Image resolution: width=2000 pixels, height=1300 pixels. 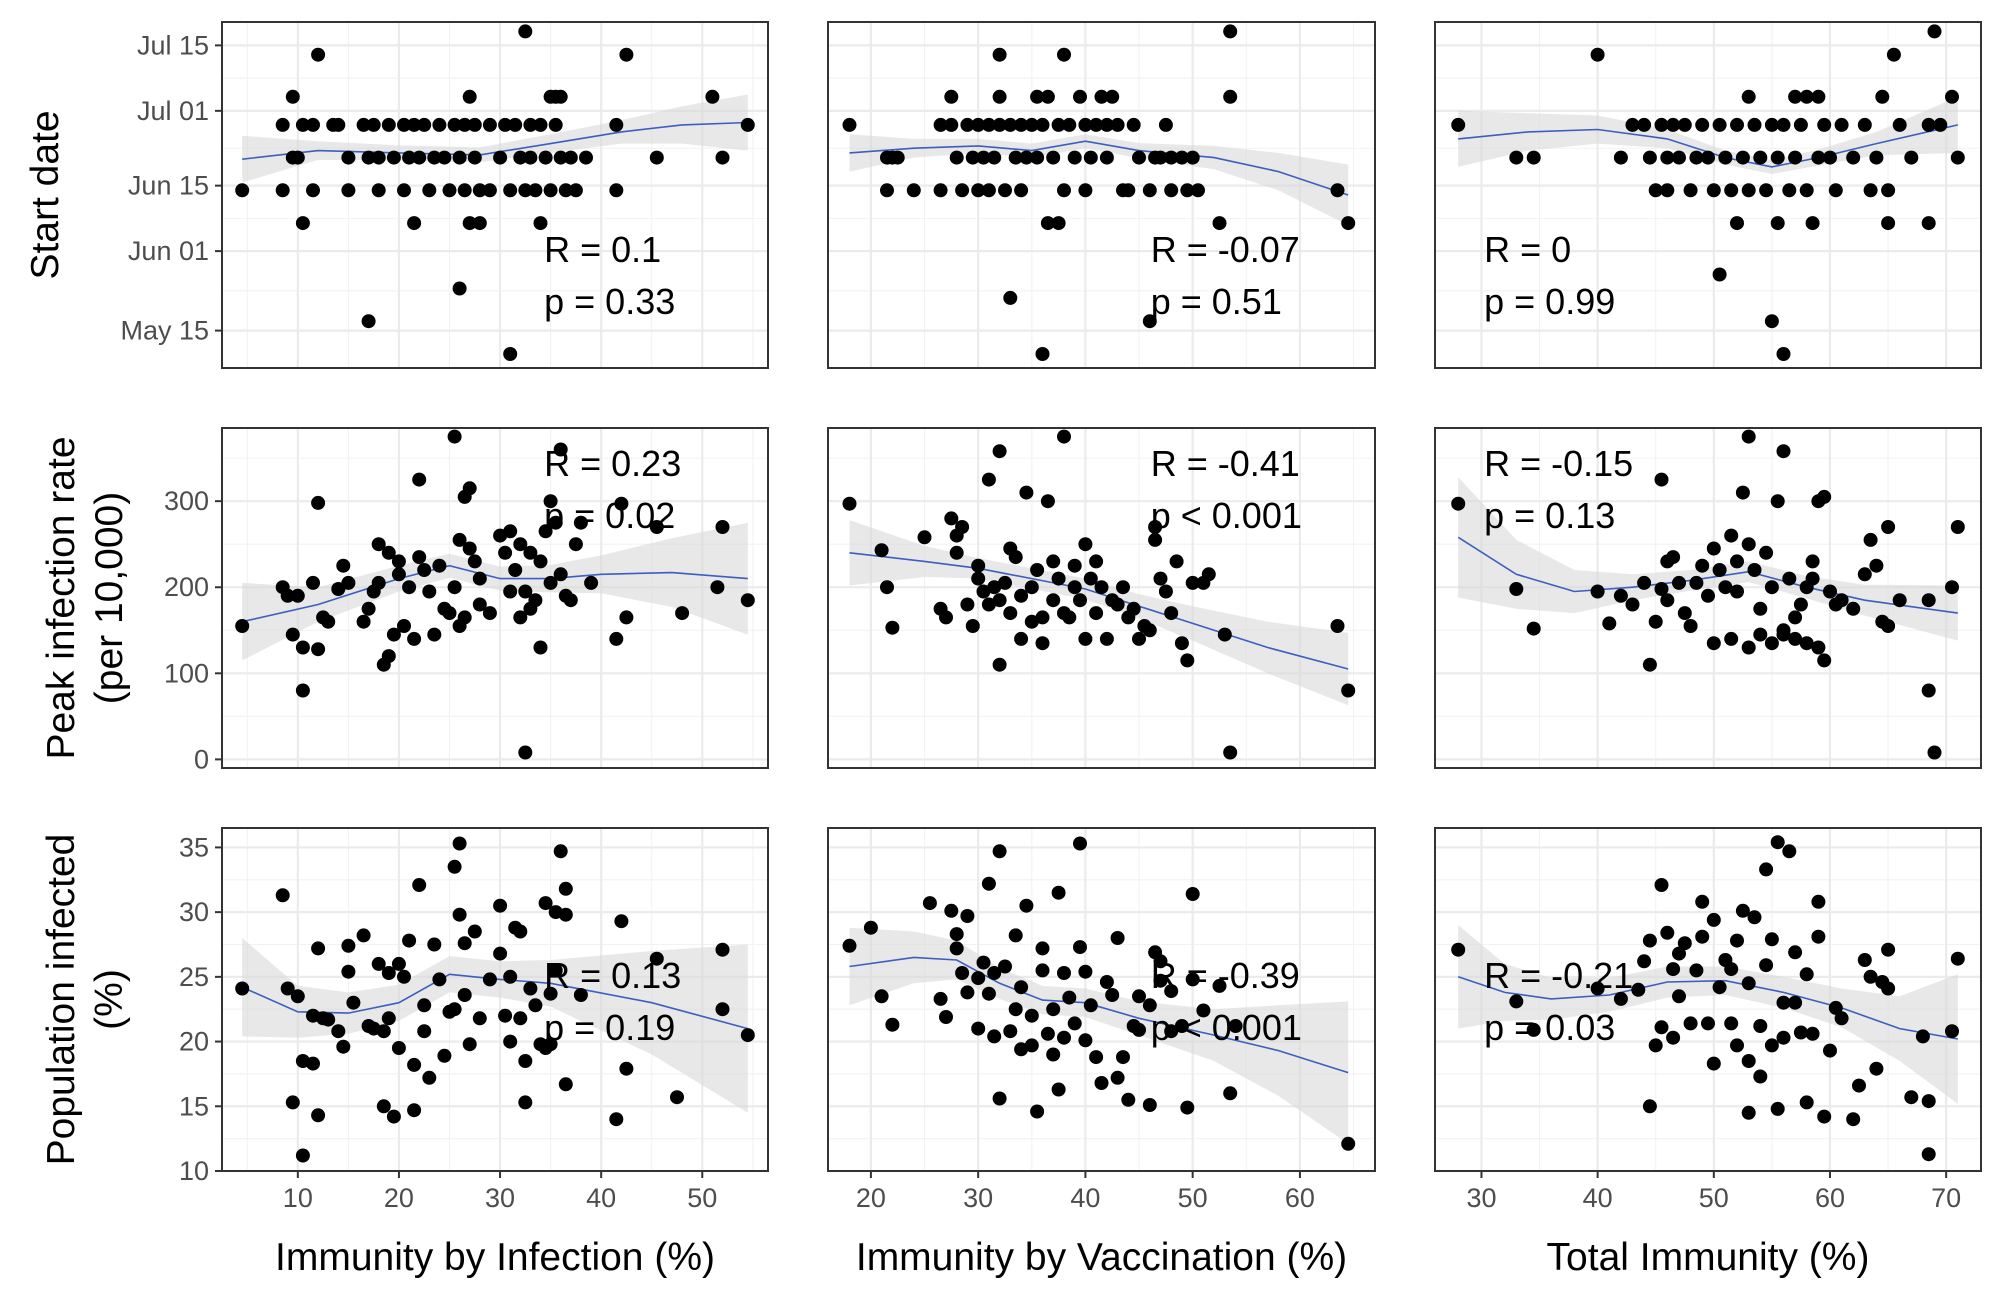 I want to click on y-tick-label: 30, so click(x=194, y=912).